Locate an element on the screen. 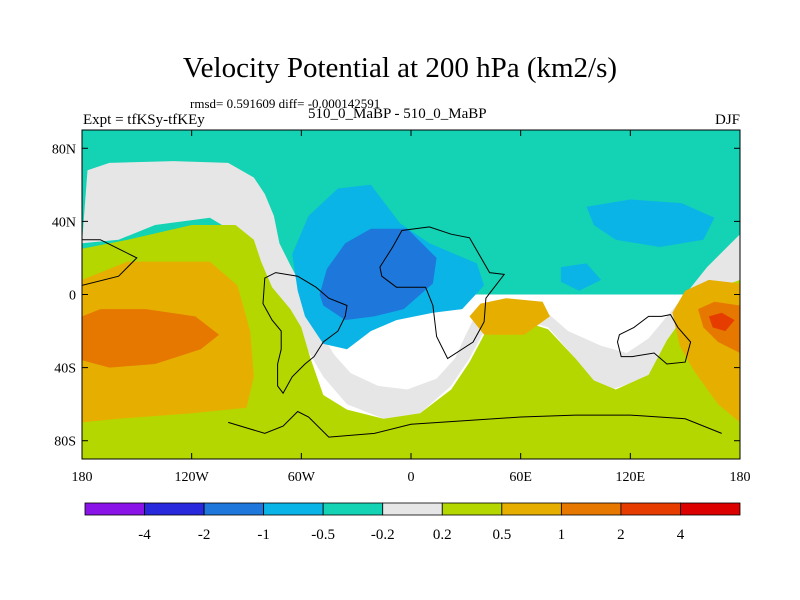 Image resolution: width=800 pixels, height=600 pixels. stats-label: rmsd= 0.591609 diff= -0.000142591 is located at coordinates (285, 103).